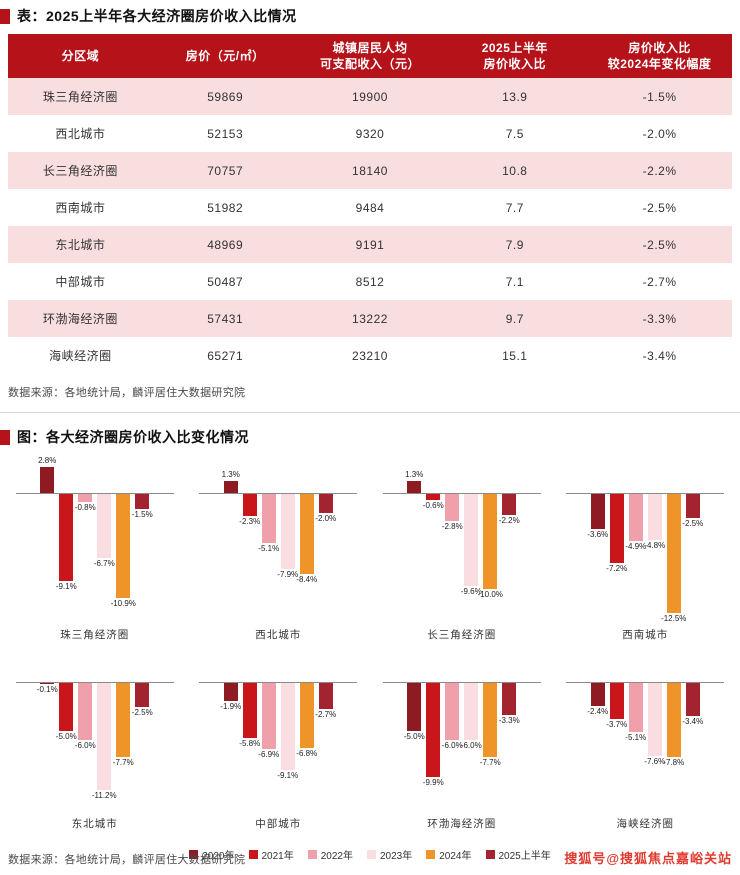 This screenshot has width=740, height=875. What do you see at coordinates (515, 96) in the screenshot?
I see `table-cell: 13.9` at bounding box center [515, 96].